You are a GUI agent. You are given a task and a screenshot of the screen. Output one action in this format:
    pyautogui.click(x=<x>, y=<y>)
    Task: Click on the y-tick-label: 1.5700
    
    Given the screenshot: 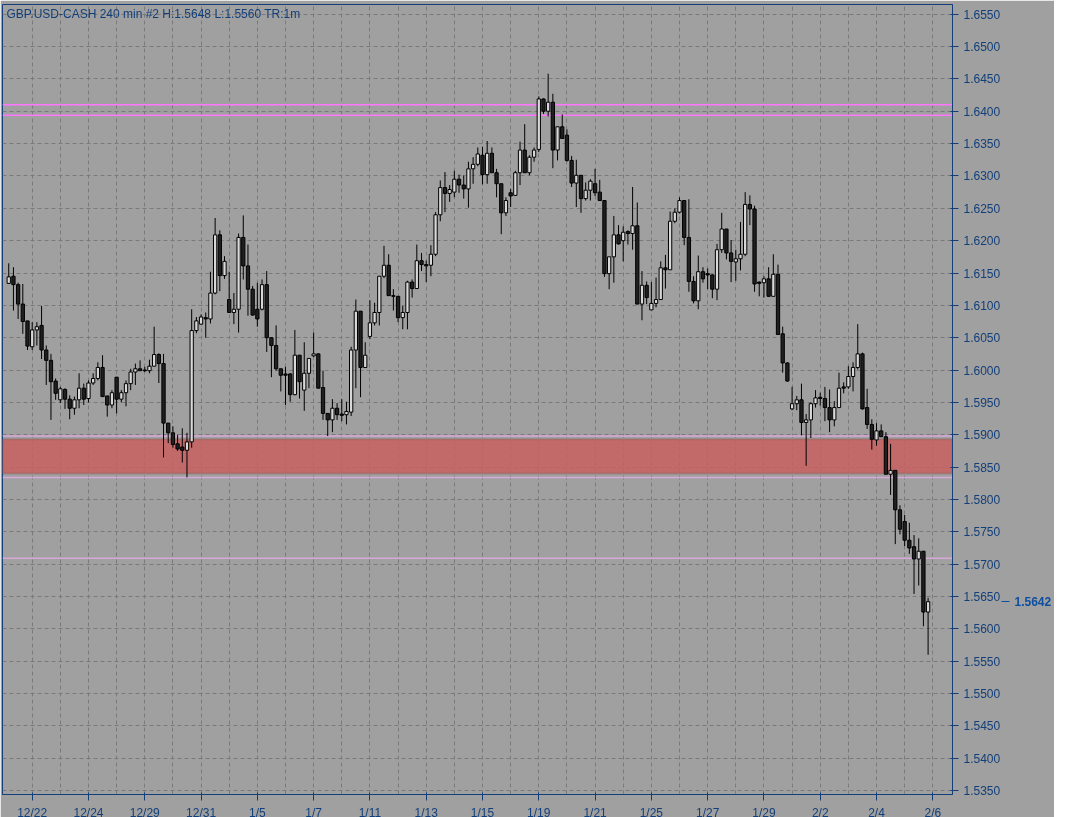 What is the action you would take?
    pyautogui.click(x=982, y=564)
    